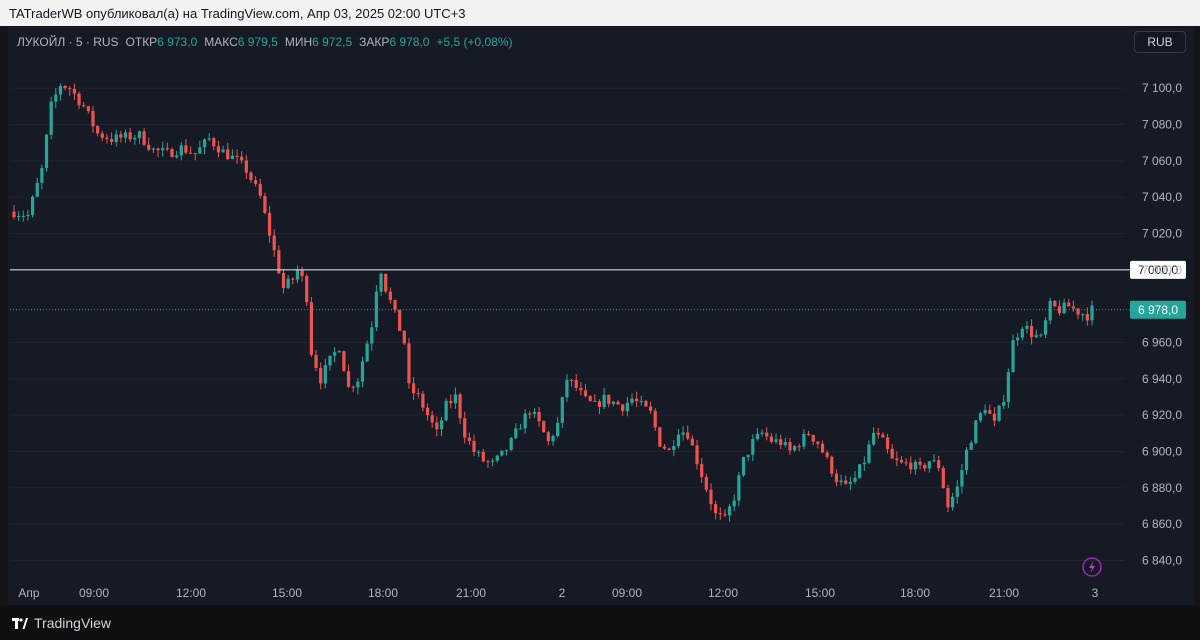  I want to click on open-value: 6 973,0, so click(177, 42).